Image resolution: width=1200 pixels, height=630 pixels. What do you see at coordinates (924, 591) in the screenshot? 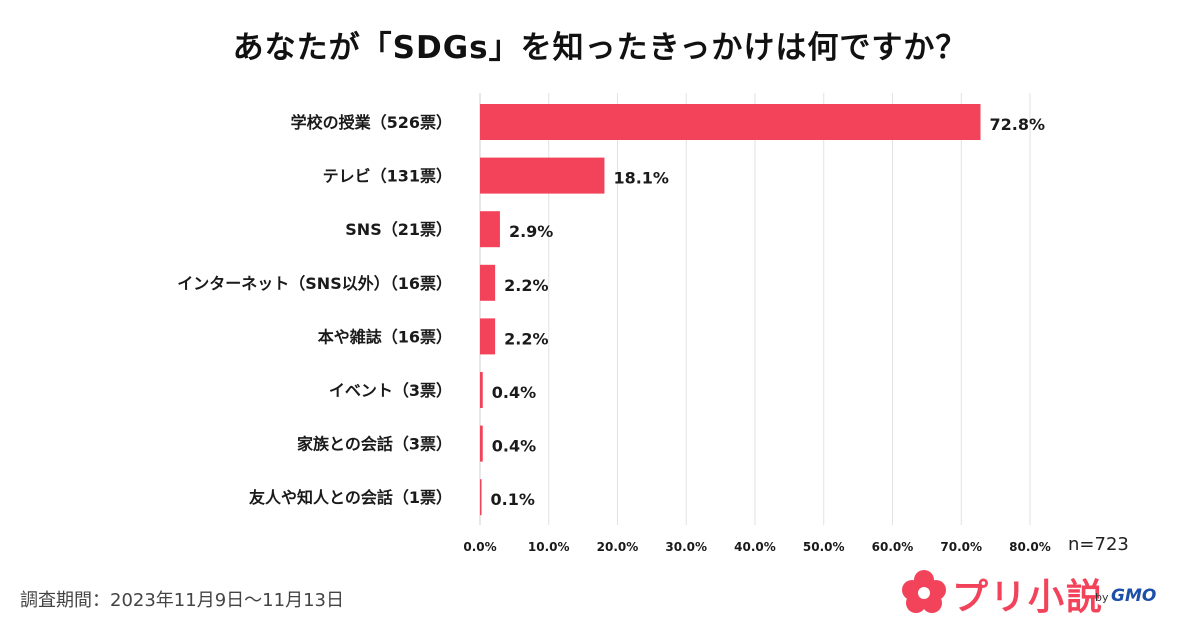
I see `flower-icon` at bounding box center [924, 591].